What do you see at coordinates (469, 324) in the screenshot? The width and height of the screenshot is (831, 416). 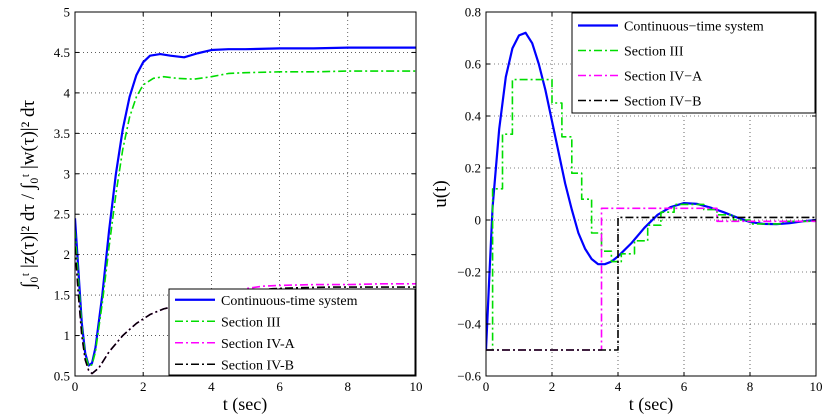 I see `right-y-tick-label: −0.4` at bounding box center [469, 324].